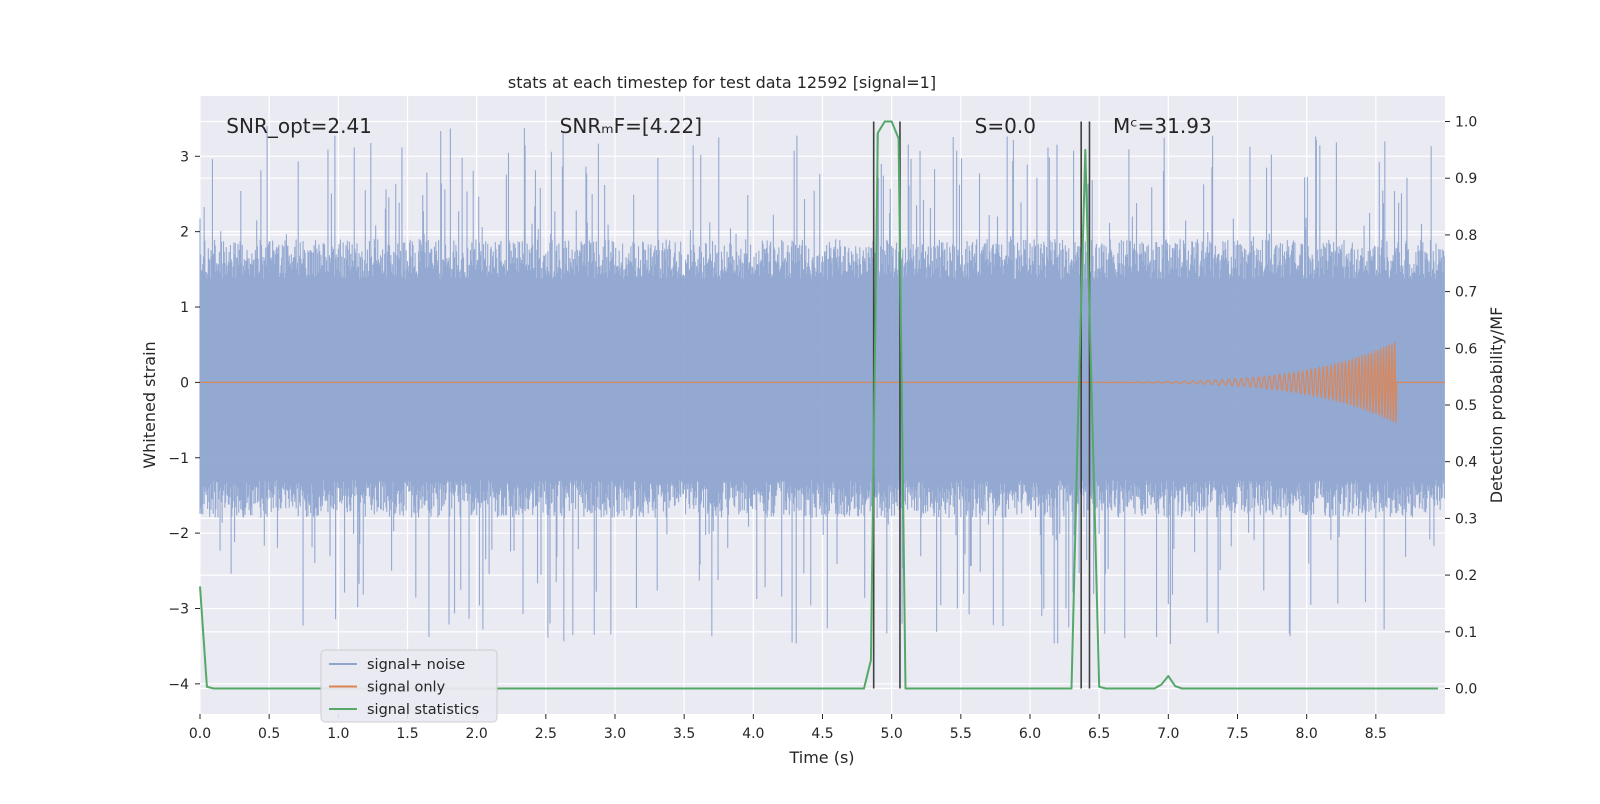  I want to click on legend-box, so click(409, 686).